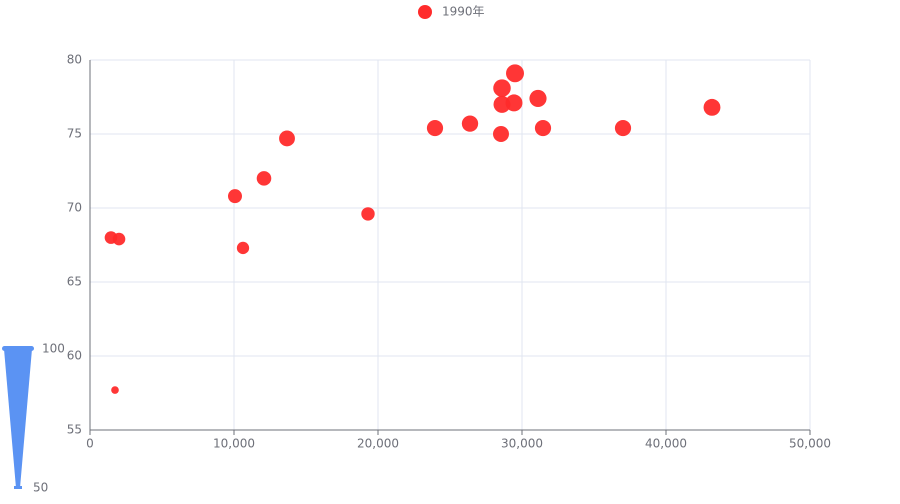 This screenshot has height=504, width=900. What do you see at coordinates (74, 282) in the screenshot?
I see `y-tick-label: 65` at bounding box center [74, 282].